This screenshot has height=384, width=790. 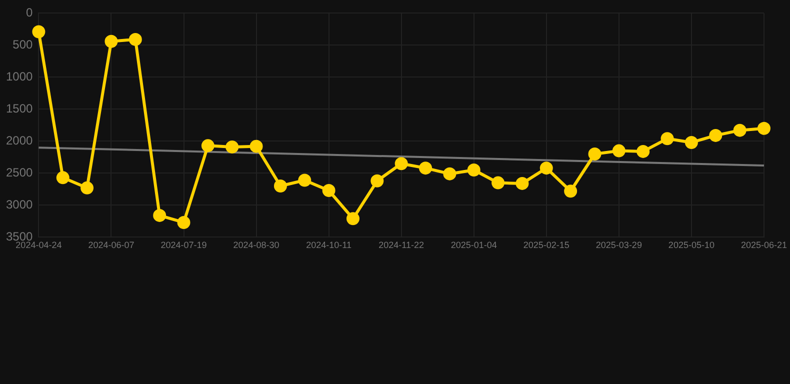 What do you see at coordinates (39, 245) in the screenshot?
I see `x-tick-label: 2024-04-24` at bounding box center [39, 245].